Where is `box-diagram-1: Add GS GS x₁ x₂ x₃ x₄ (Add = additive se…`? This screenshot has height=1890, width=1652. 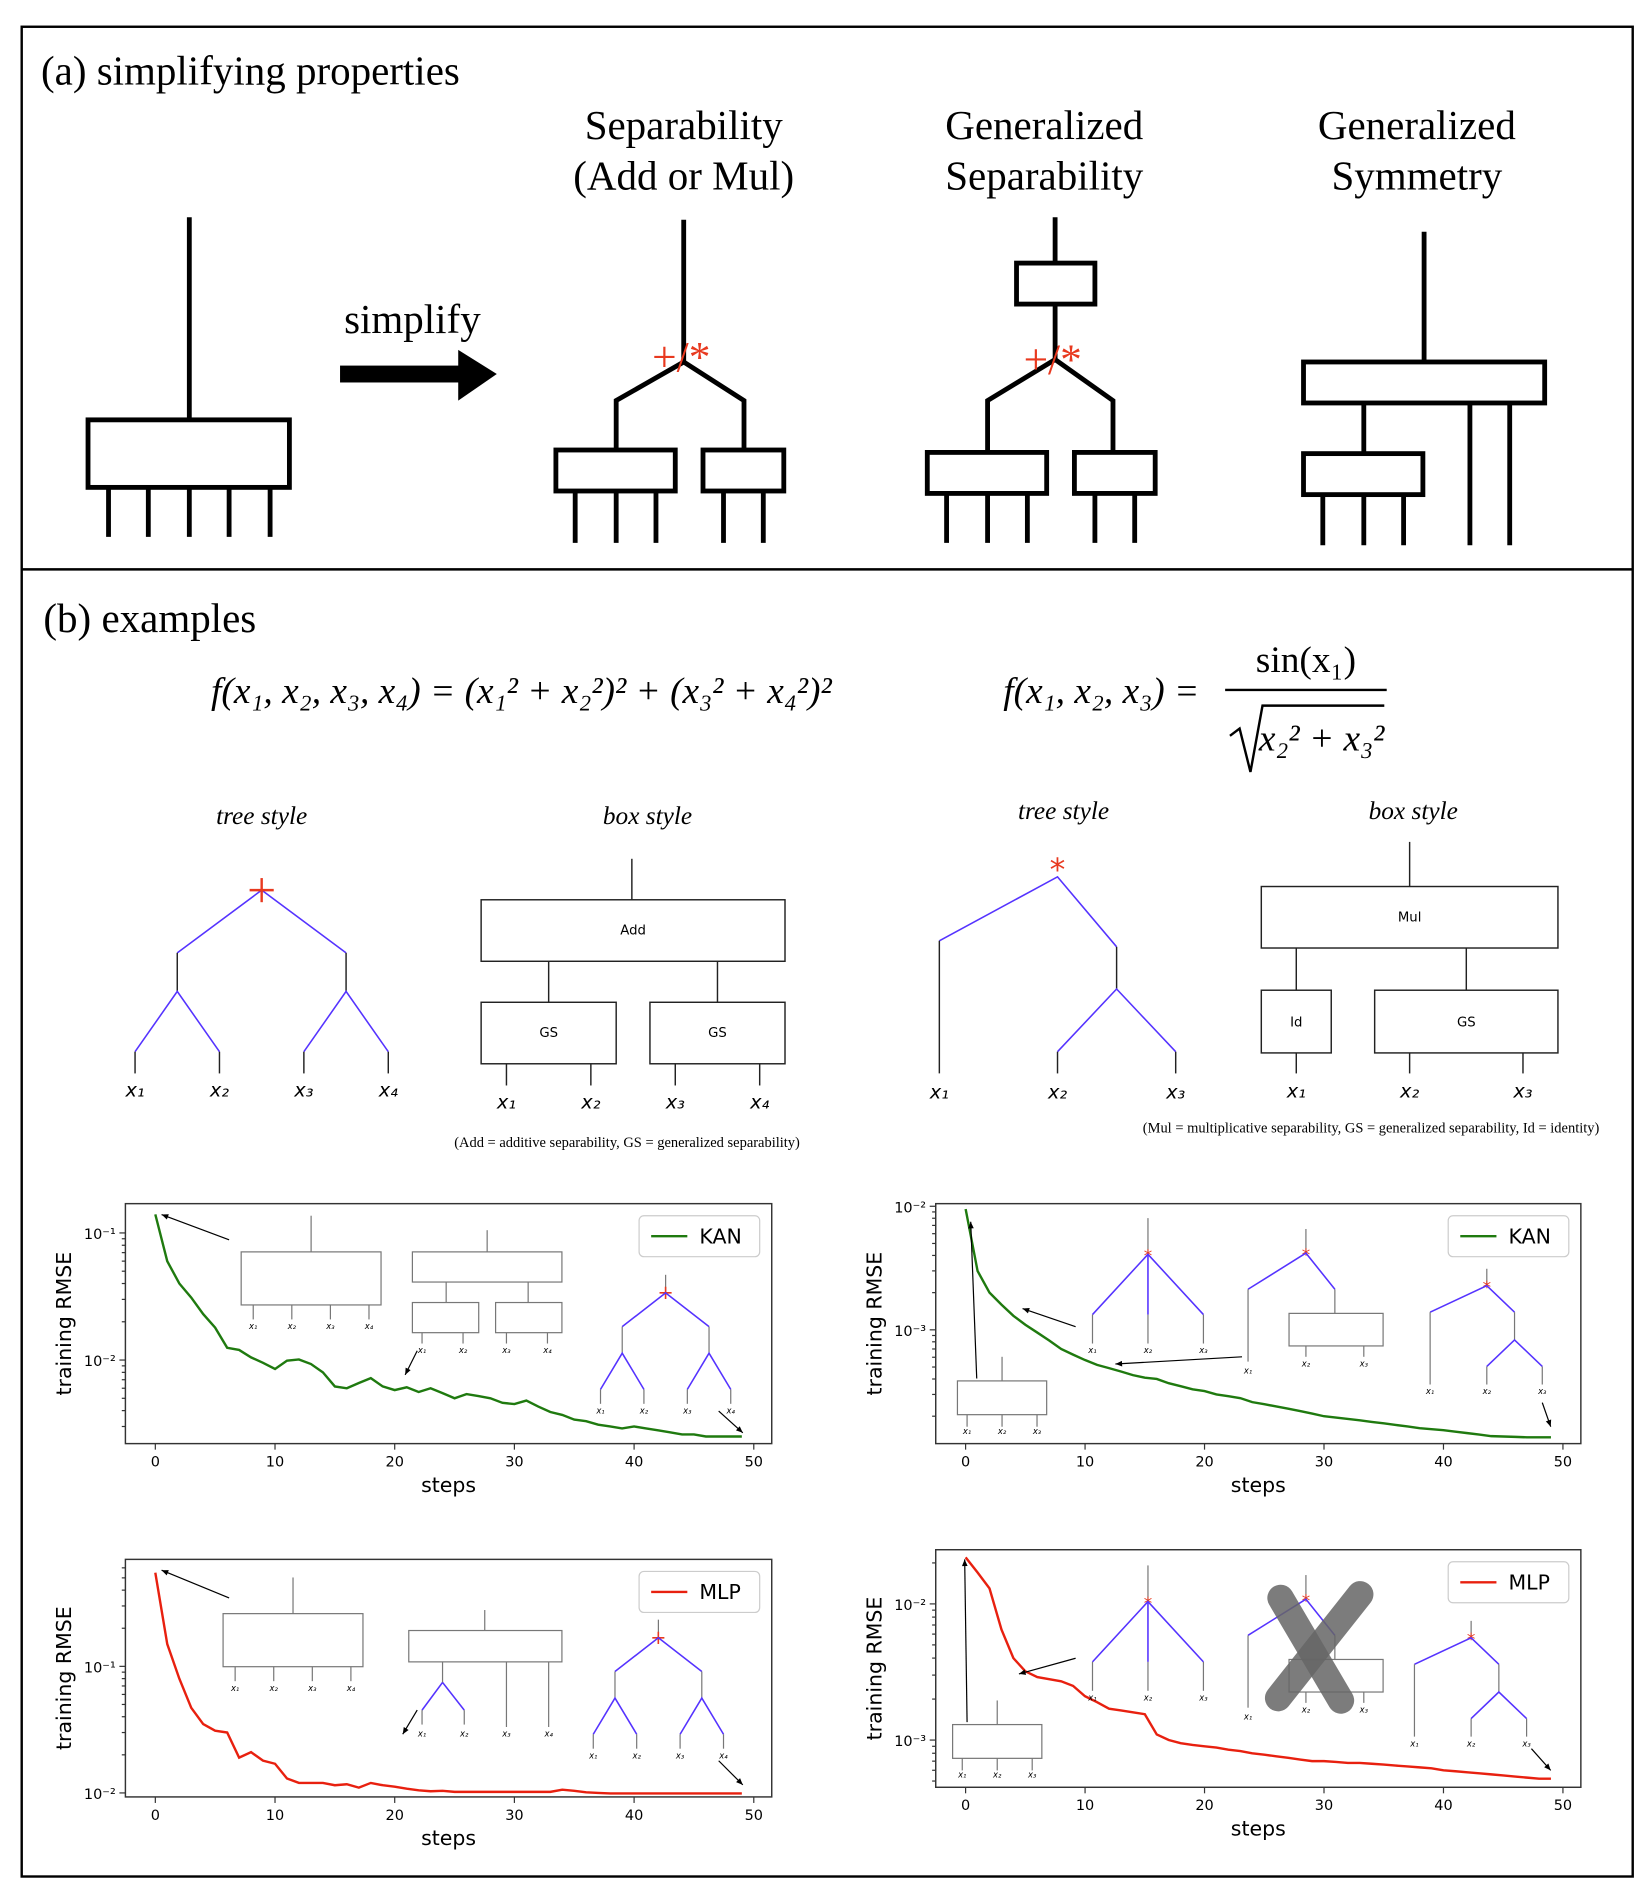 box-diagram-1: Add GS GS x₁ x₂ x₃ x₄ (Add = additive se… is located at coordinates (627, 1004).